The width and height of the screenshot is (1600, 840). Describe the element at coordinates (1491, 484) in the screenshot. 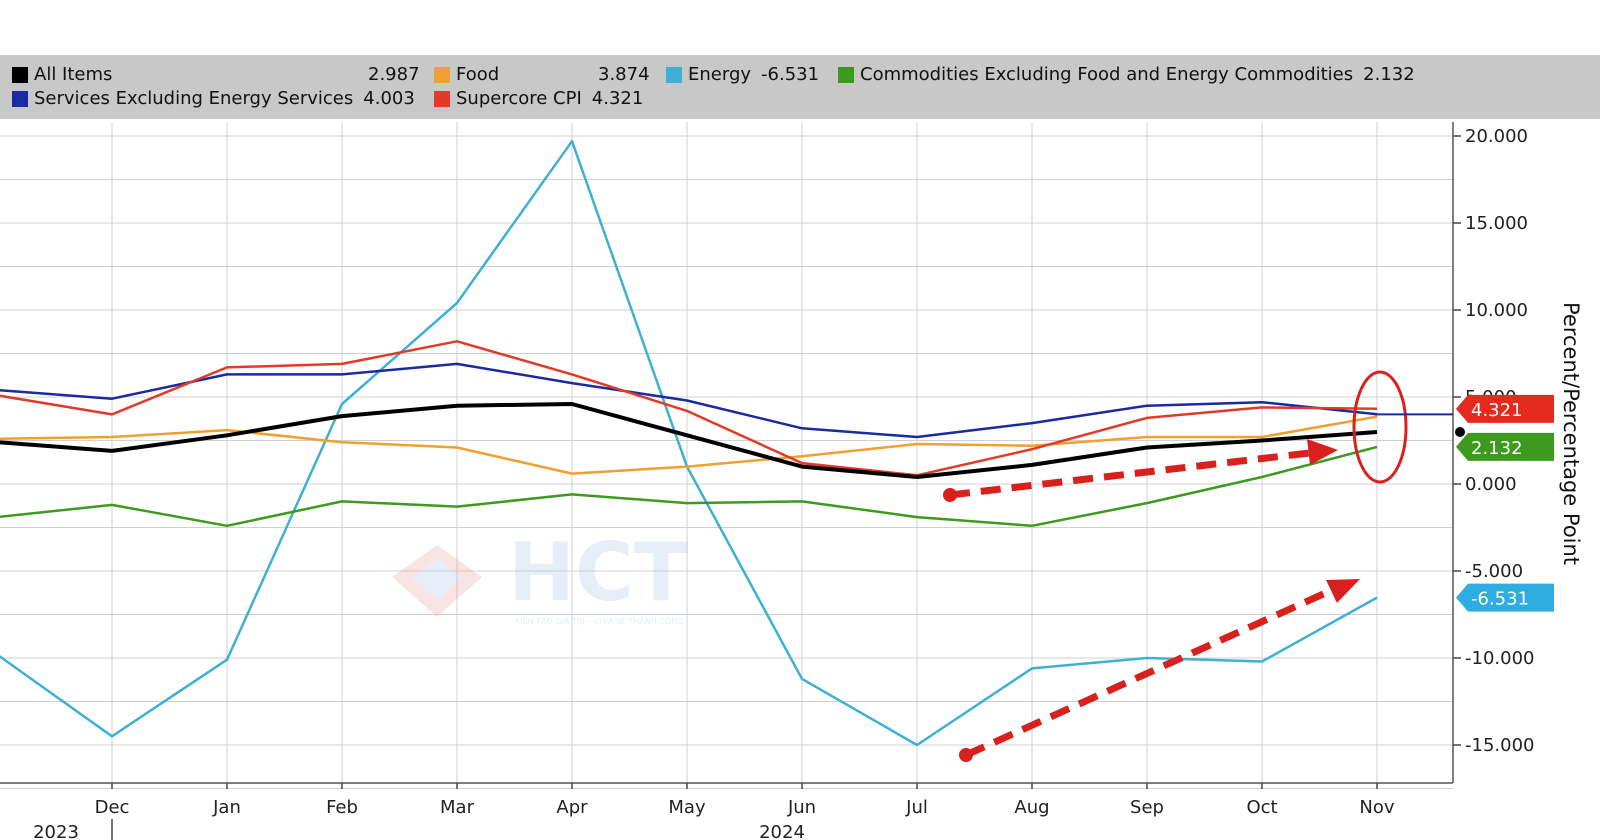

I see `y-tick-label: 0.000` at that location.